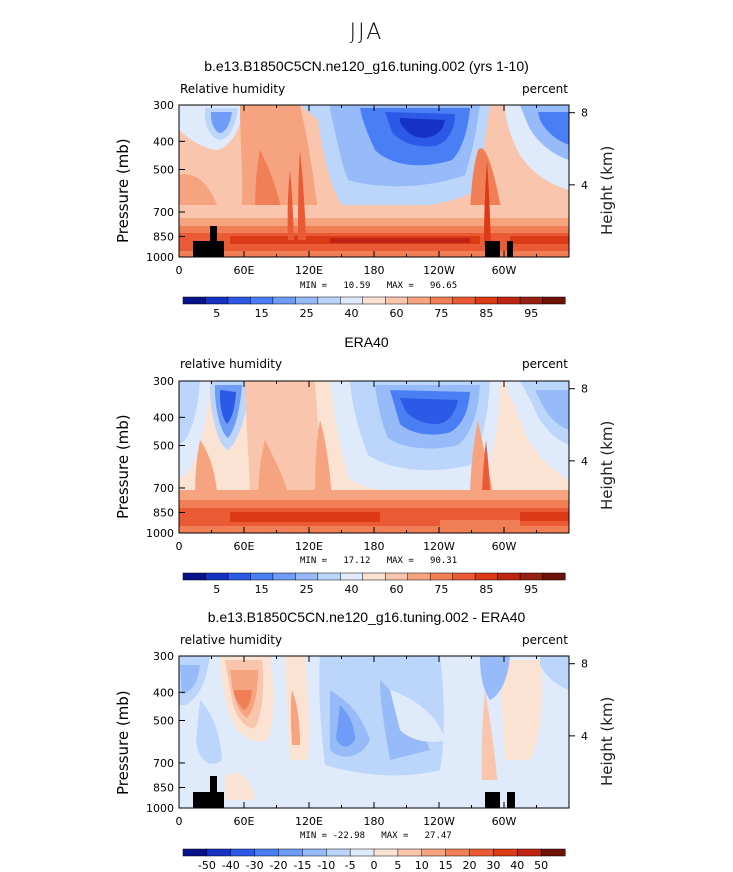  I want to click on colorbar-label: 0, so click(374, 865).